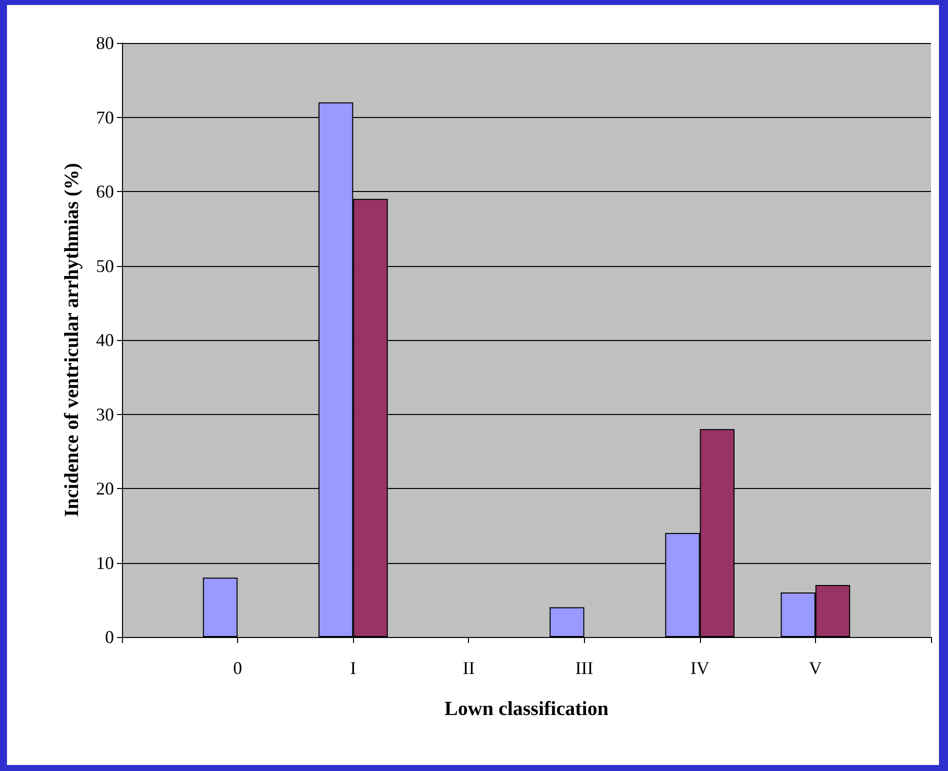 The image size is (948, 771). I want to click on y-tick-label: 50, so click(105, 266).